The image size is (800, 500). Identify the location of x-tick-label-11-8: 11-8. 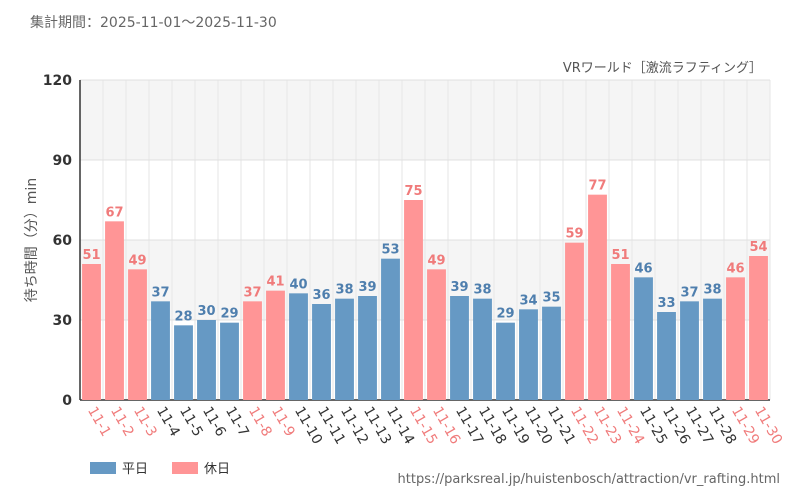
(260, 422).